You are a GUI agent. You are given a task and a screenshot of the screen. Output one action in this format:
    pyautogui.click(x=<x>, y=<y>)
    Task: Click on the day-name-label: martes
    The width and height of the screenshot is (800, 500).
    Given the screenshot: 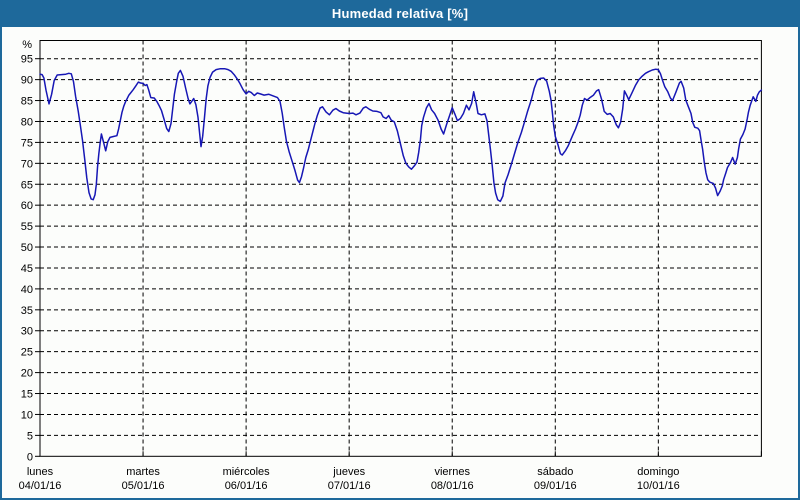 What is the action you would take?
    pyautogui.click(x=143, y=472)
    